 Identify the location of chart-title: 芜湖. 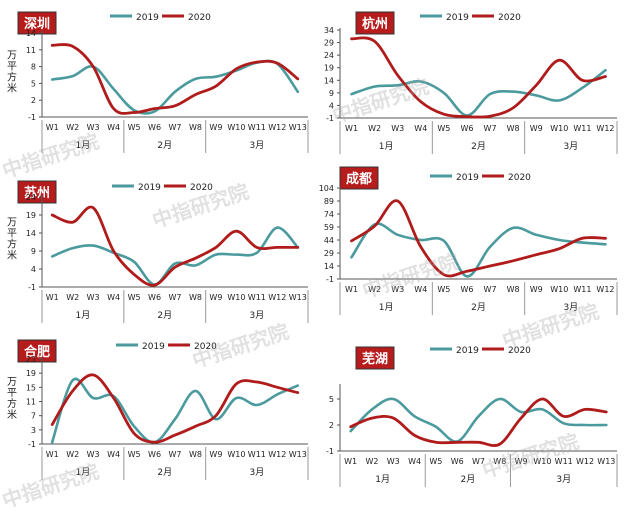
(375, 359).